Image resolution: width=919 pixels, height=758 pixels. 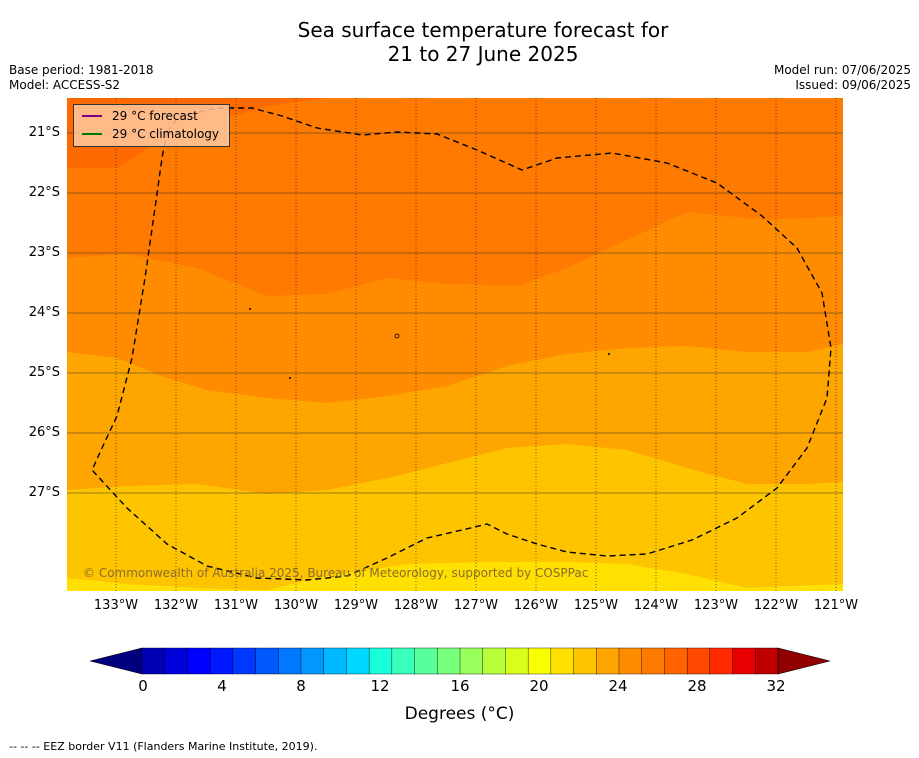 I want to click on lat-label: 21°S, so click(x=44, y=132).